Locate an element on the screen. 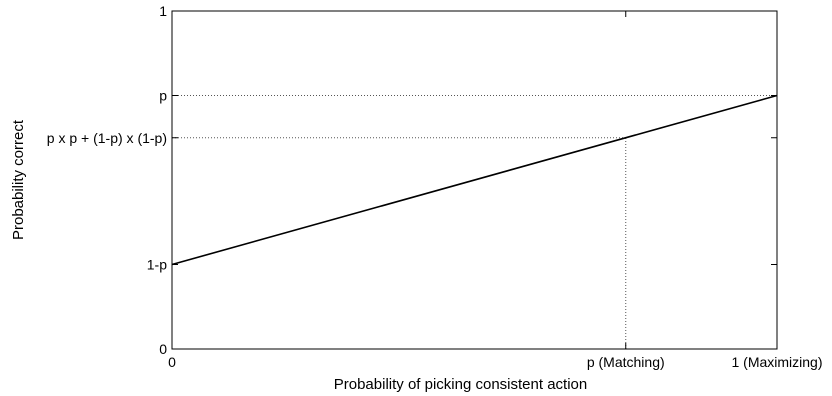  y-tick-label-3: p is located at coordinates (163, 96).